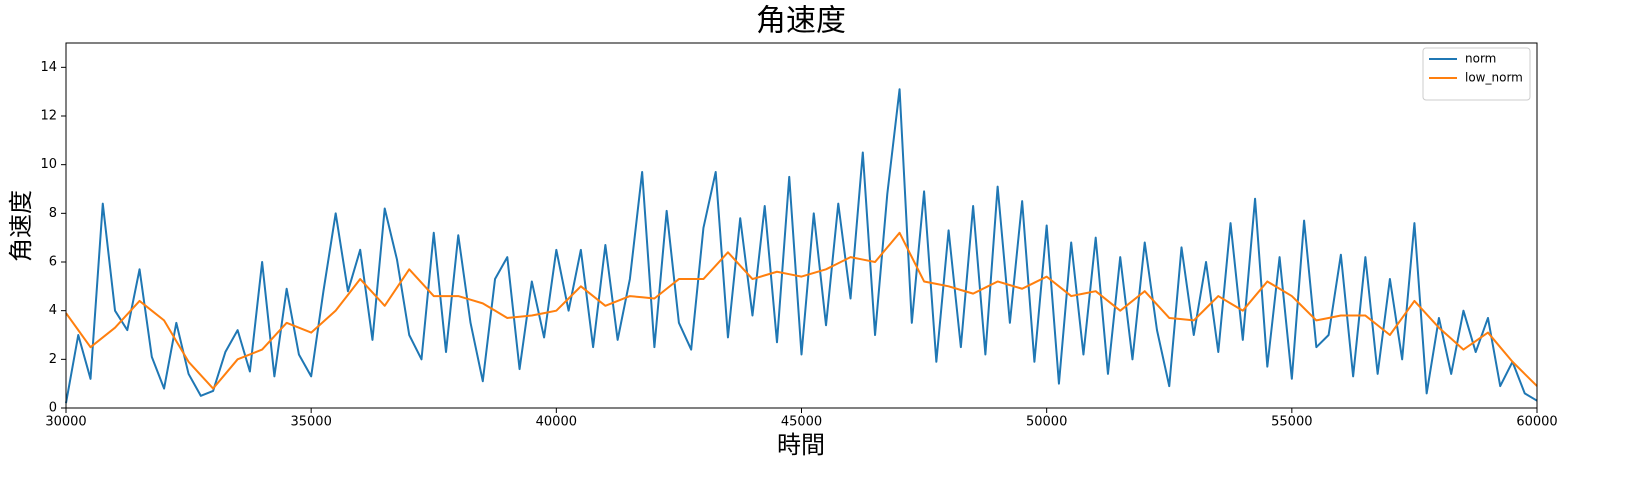 The image size is (1651, 494). I want to click on y-tick-label: 0, so click(53, 408).